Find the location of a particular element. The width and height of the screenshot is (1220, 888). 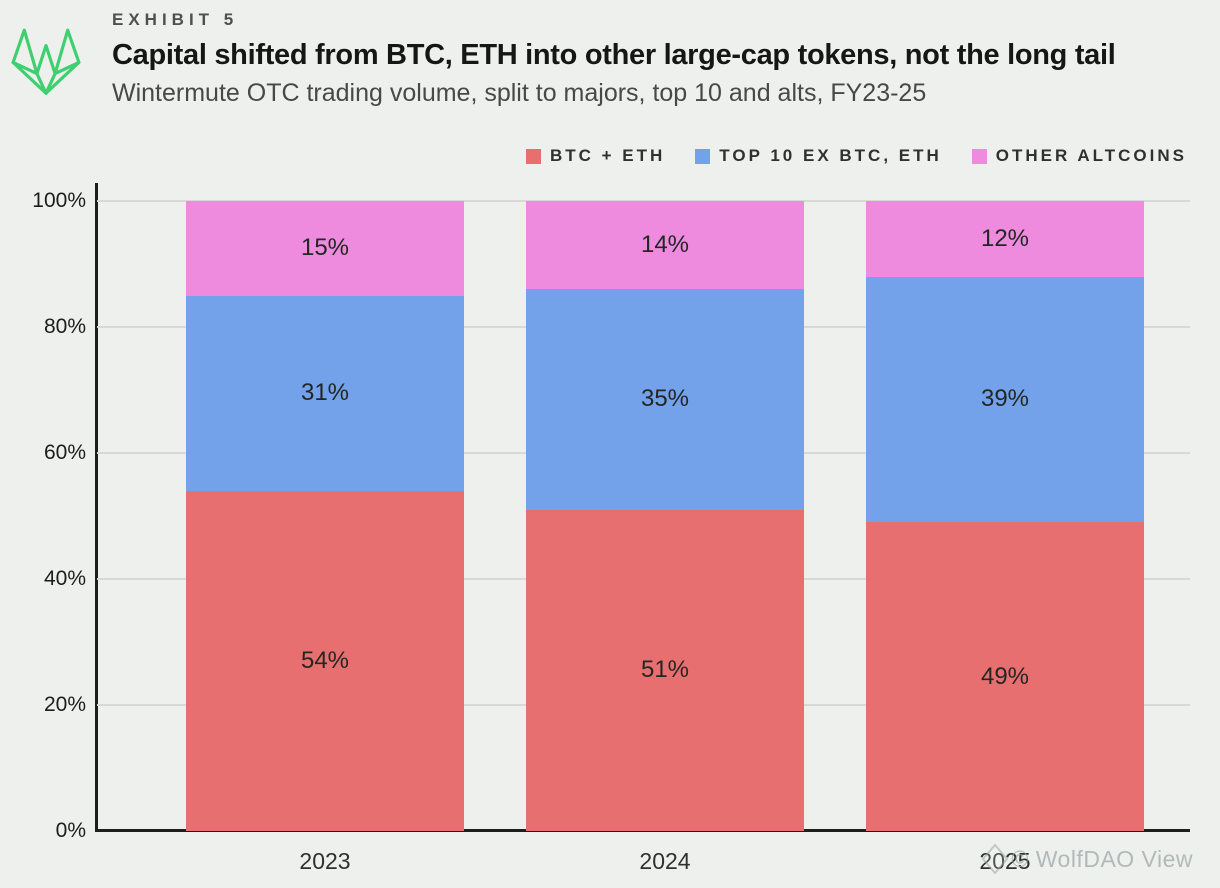

segment-value-label: 12% is located at coordinates (1005, 238).